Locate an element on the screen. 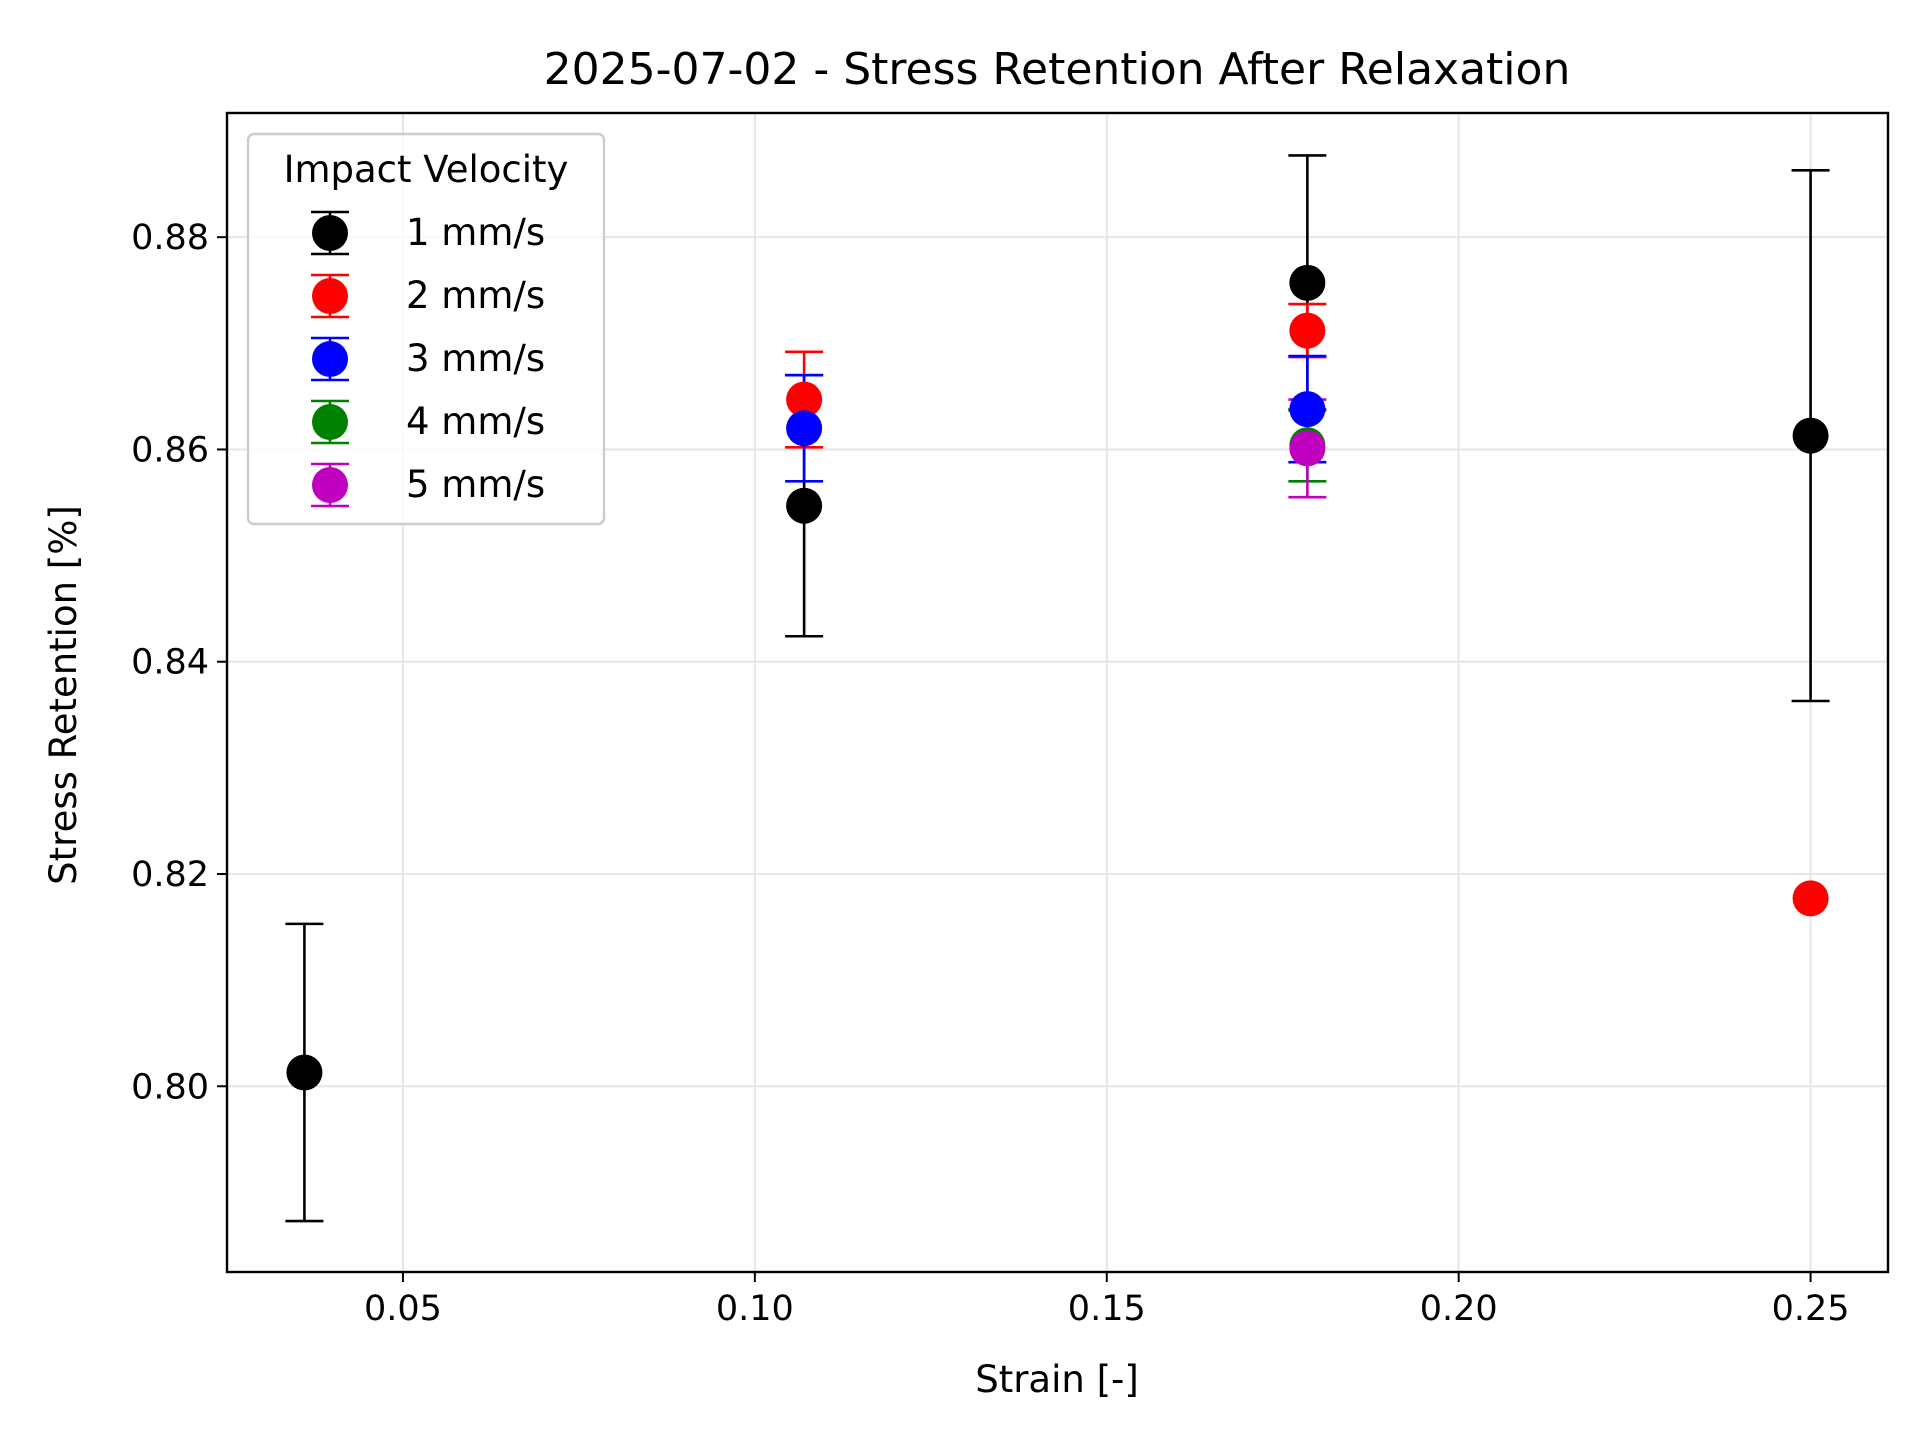  x-axis-label: Strain [-] is located at coordinates (1057, 1379).